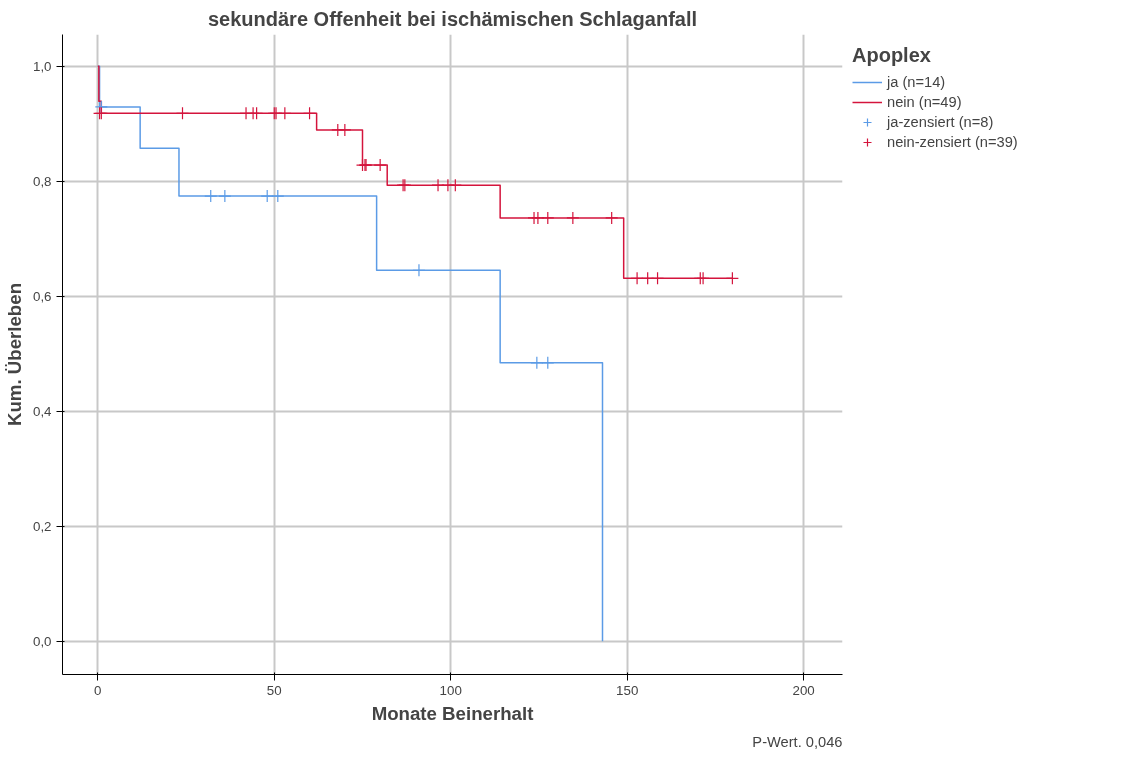 The image size is (1133, 784). I want to click on x-axis-title: Monate Beinerhalt, so click(452, 713).